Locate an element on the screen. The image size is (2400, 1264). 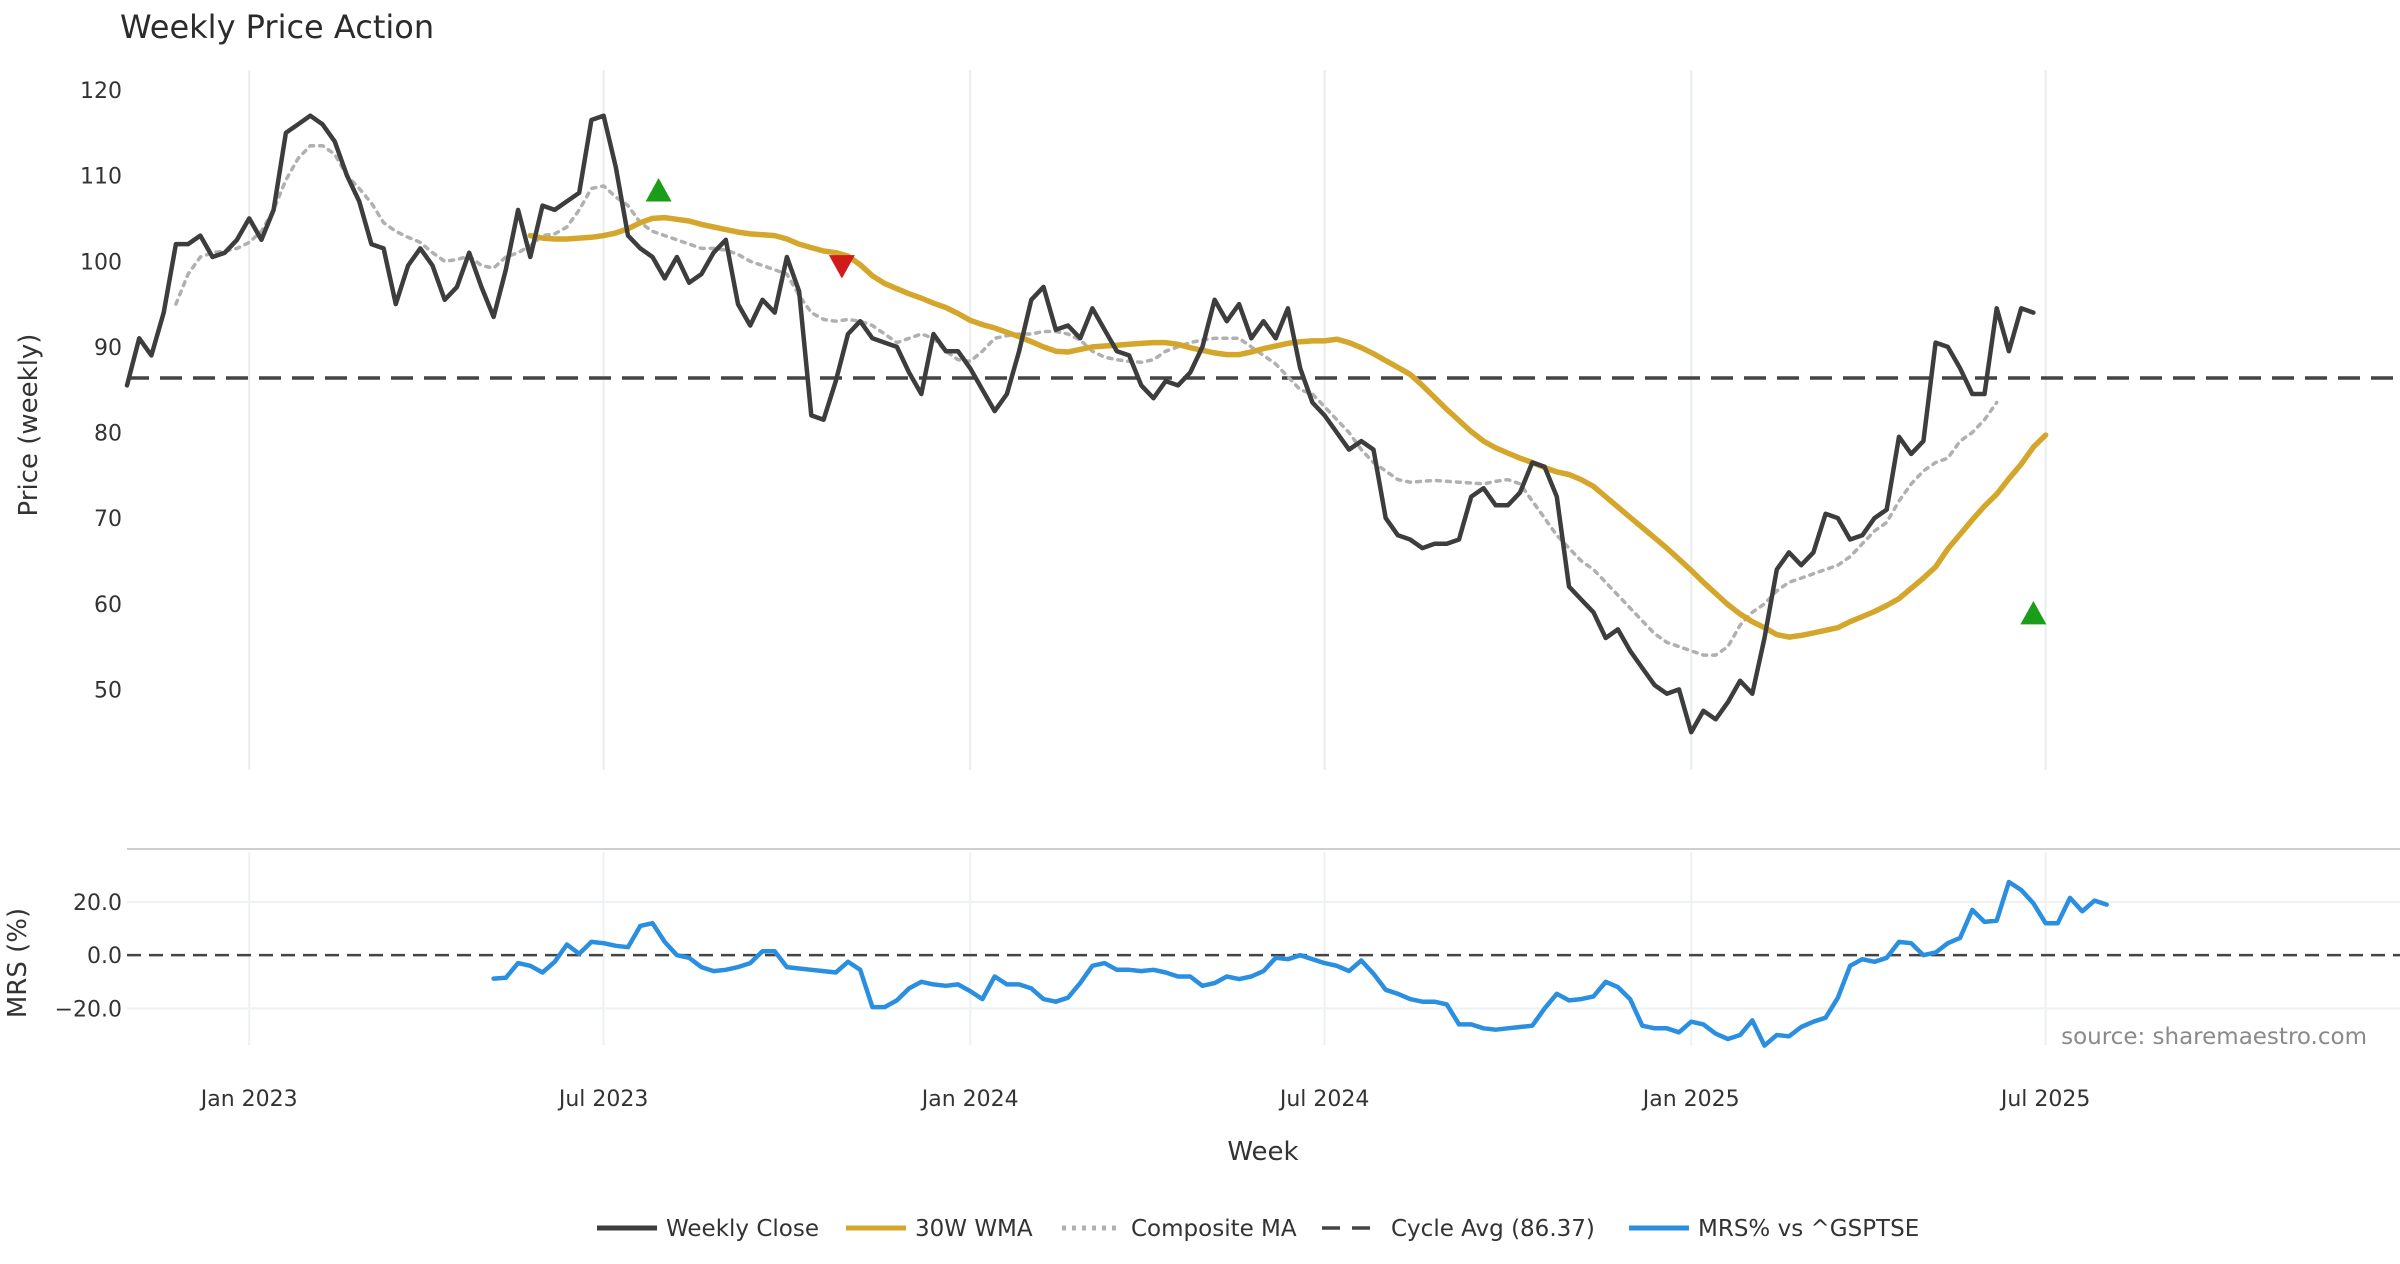
x-tick-label: Jul 2024 is located at coordinates (1324, 1099).